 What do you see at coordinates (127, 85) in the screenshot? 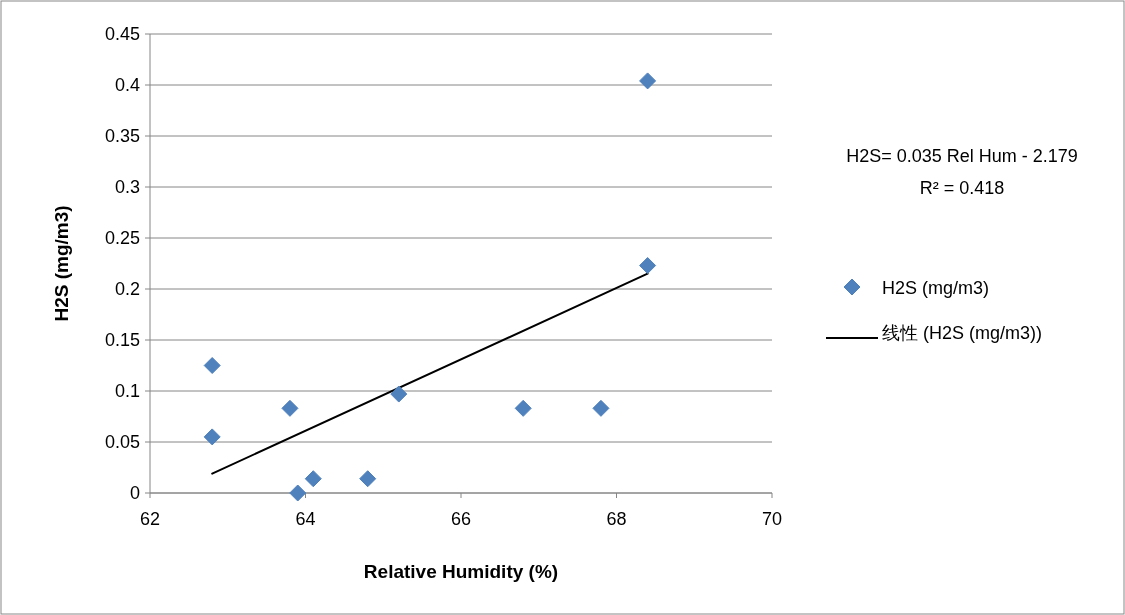
I see `y-tick-label: 0.4` at bounding box center [127, 85].